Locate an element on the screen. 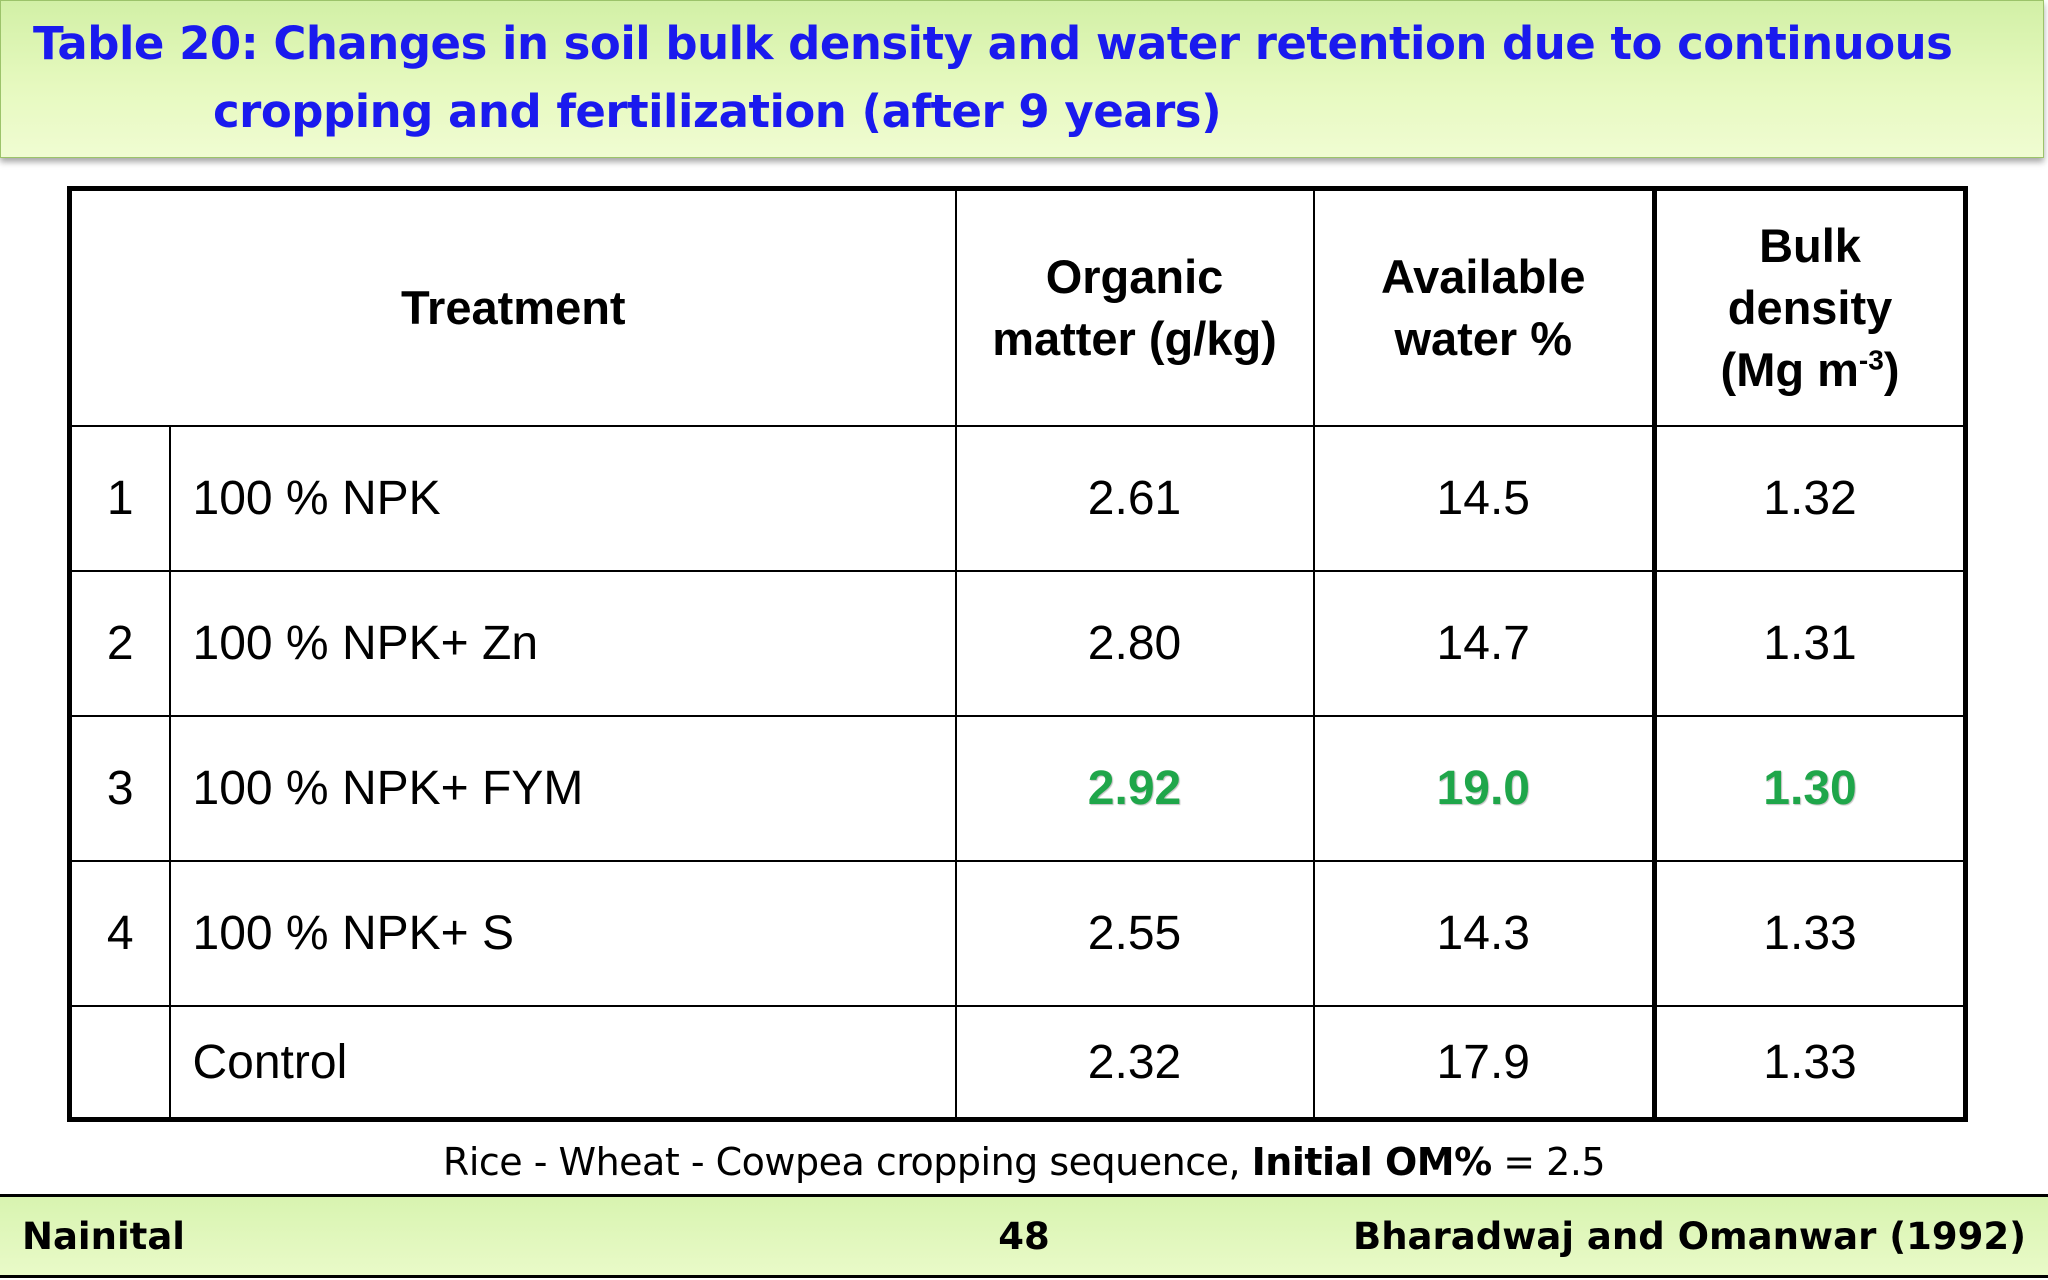 This screenshot has height=1280, width=2048. header-bulk-density-line-2: density is located at coordinates (1810, 307).